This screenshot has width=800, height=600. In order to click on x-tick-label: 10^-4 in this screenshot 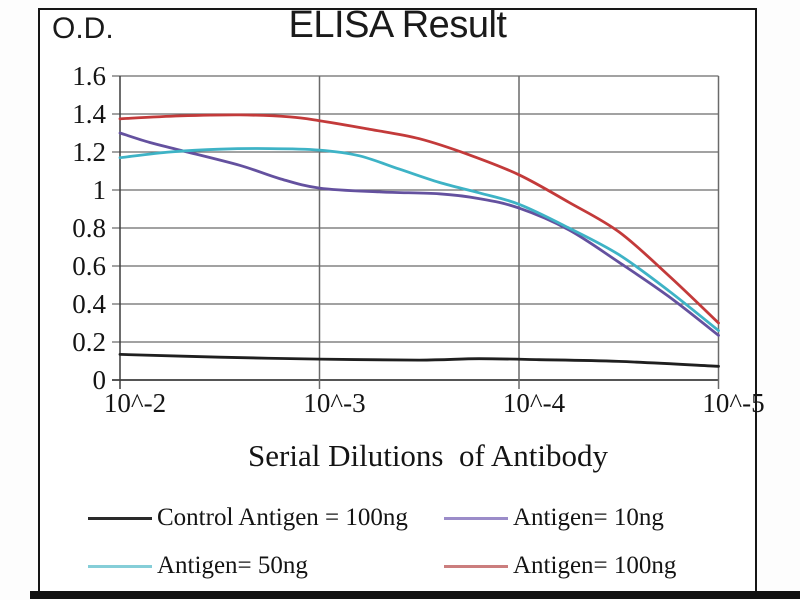, I will do `click(534, 403)`.